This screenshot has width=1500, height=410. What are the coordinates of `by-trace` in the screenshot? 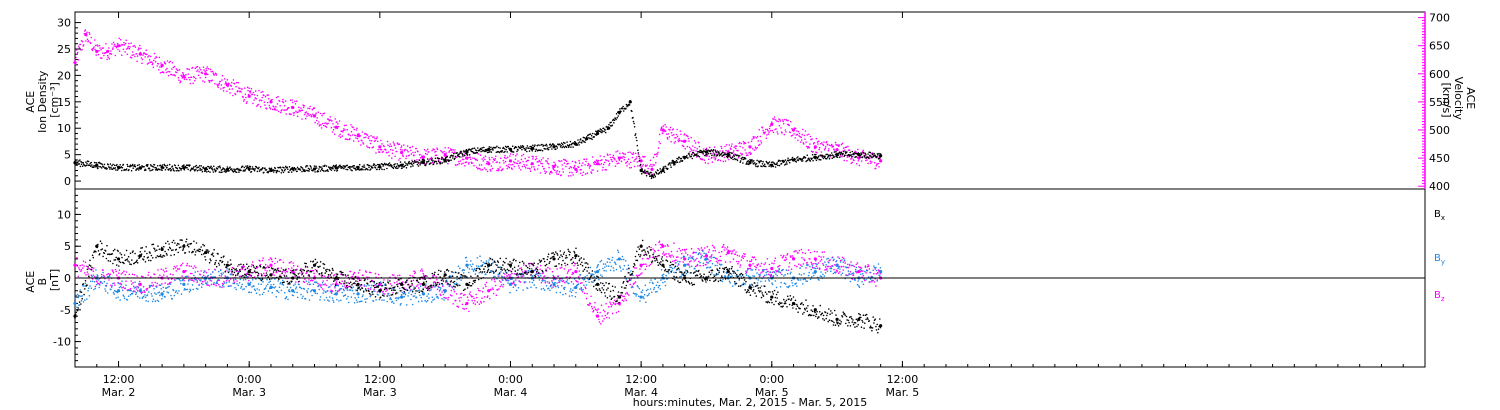 It's located at (478, 280).